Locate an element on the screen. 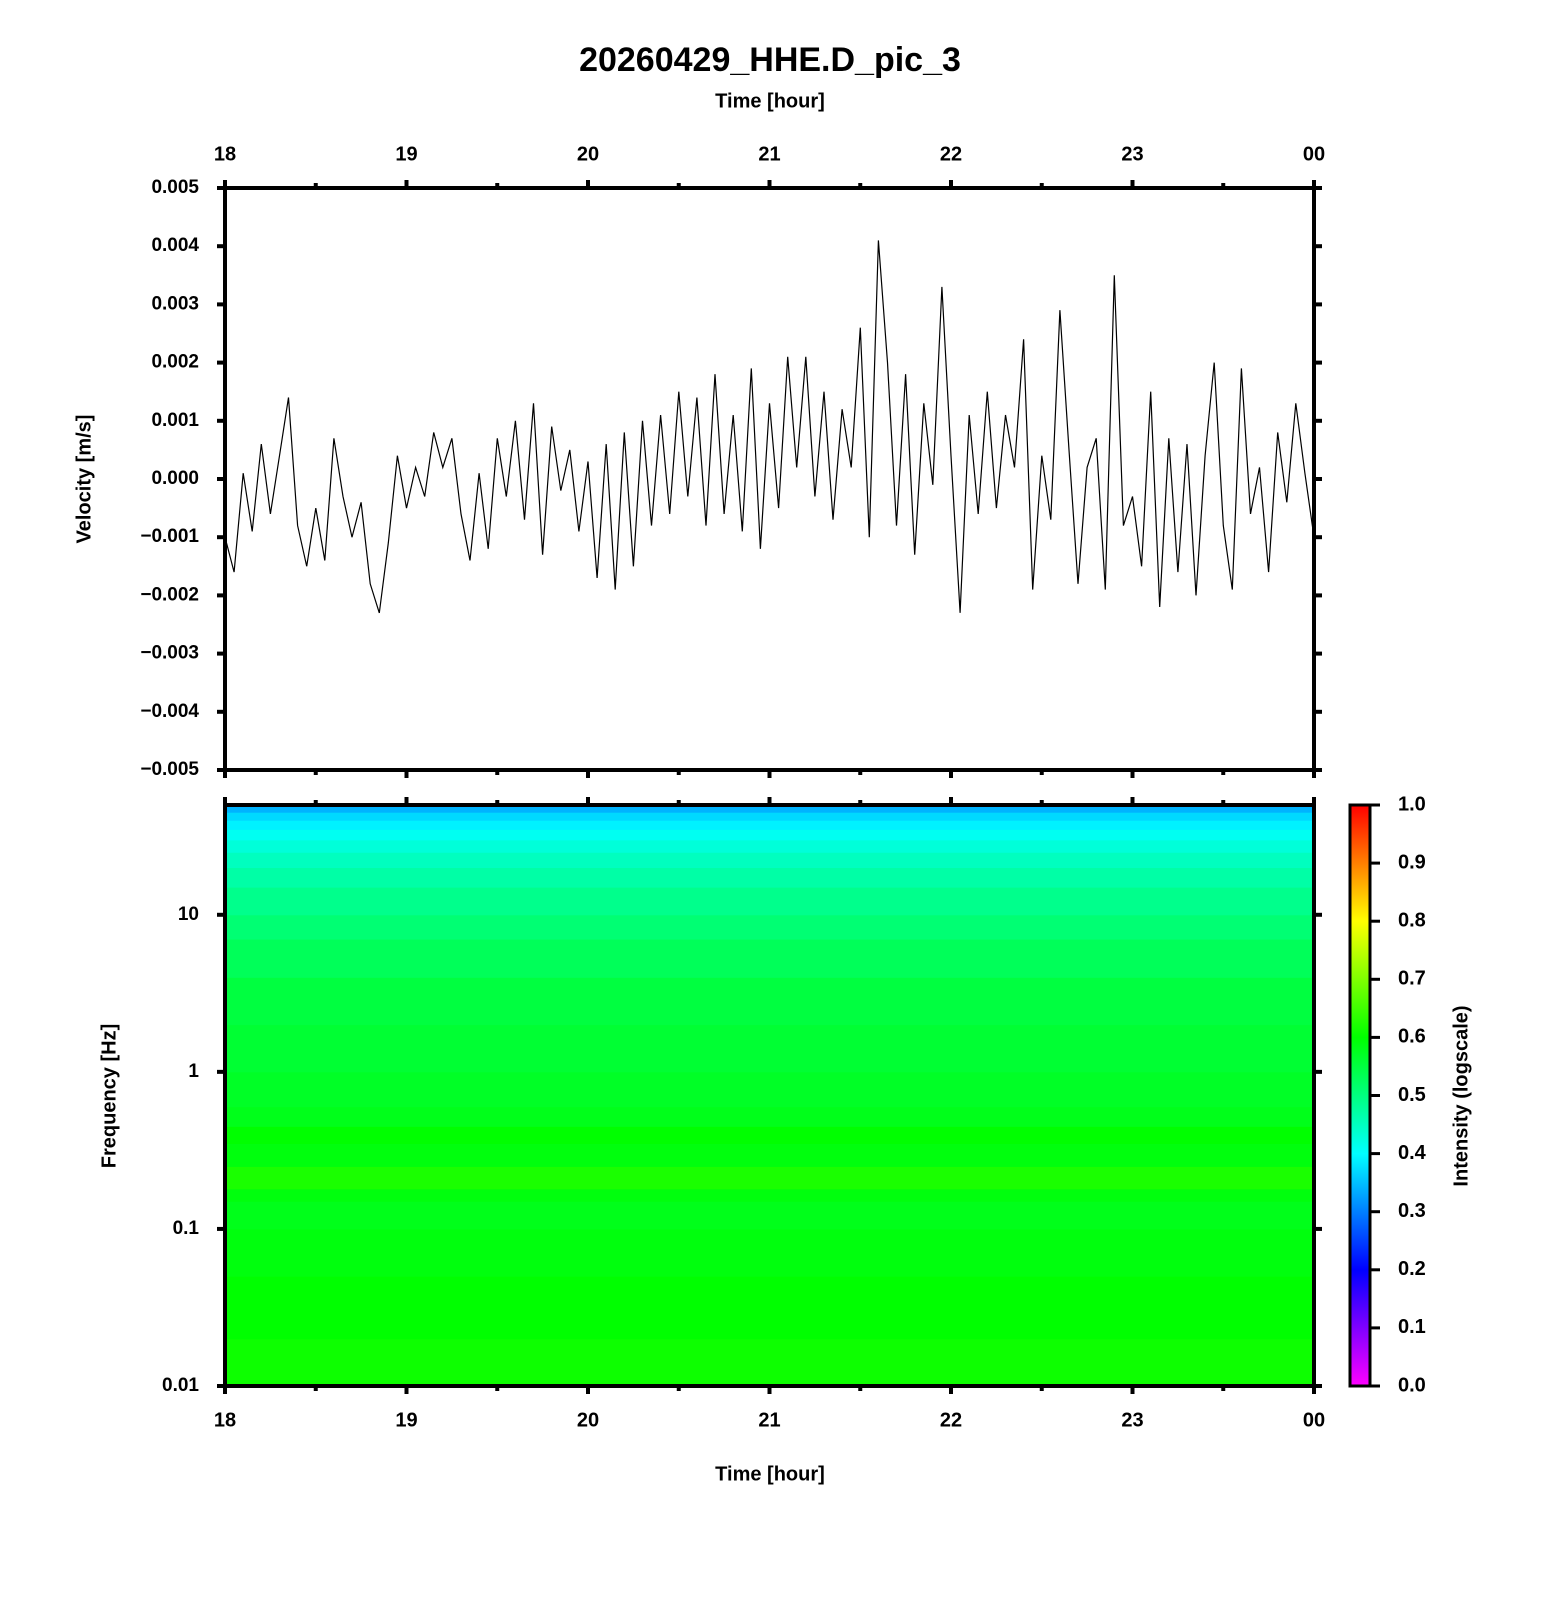 Image resolution: width=1556 pixels, height=1605 pixels. colorbar-label: Intensity (logscale) is located at coordinates (1461, 1095).